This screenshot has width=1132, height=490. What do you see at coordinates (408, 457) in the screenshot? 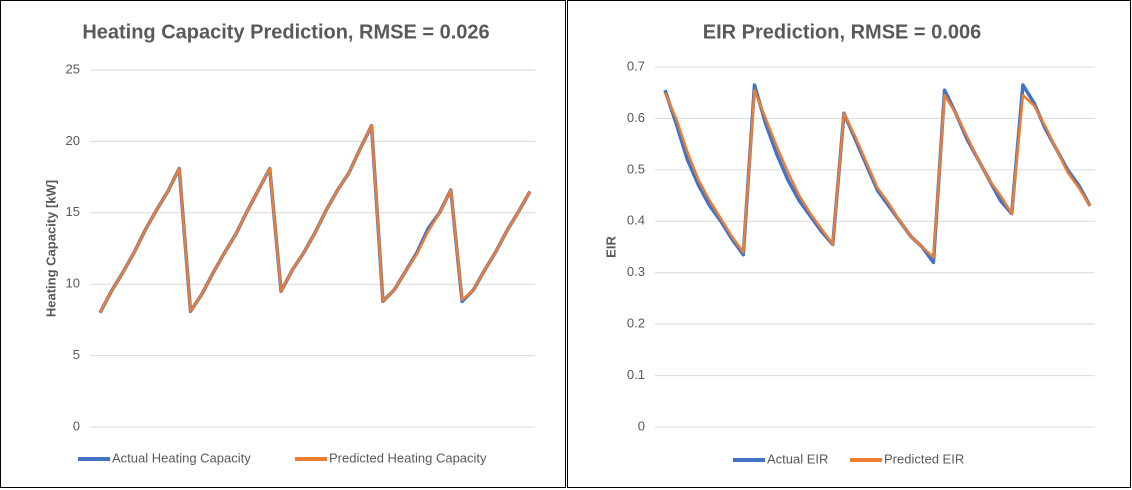
I see `legend-label: Predicted Heating Capacity` at bounding box center [408, 457].